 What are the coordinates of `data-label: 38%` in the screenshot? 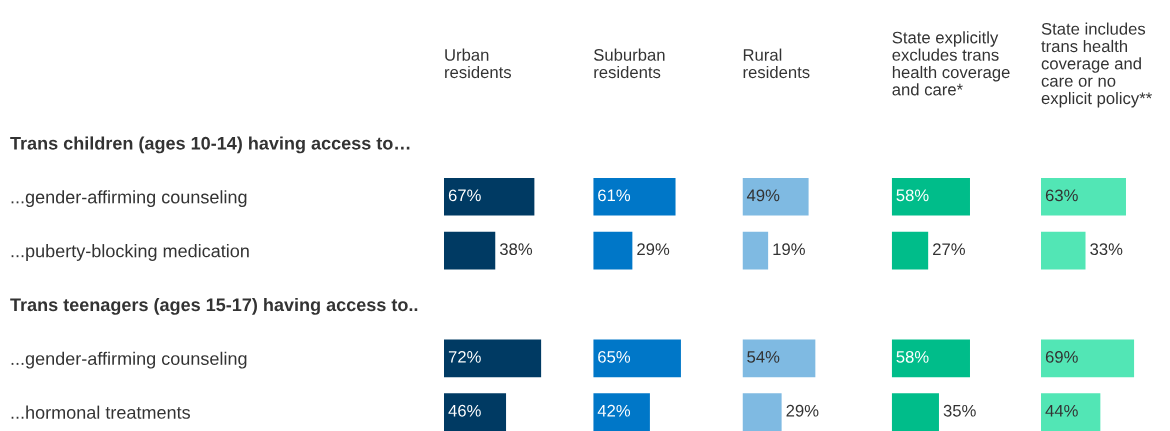 It's located at (516, 249).